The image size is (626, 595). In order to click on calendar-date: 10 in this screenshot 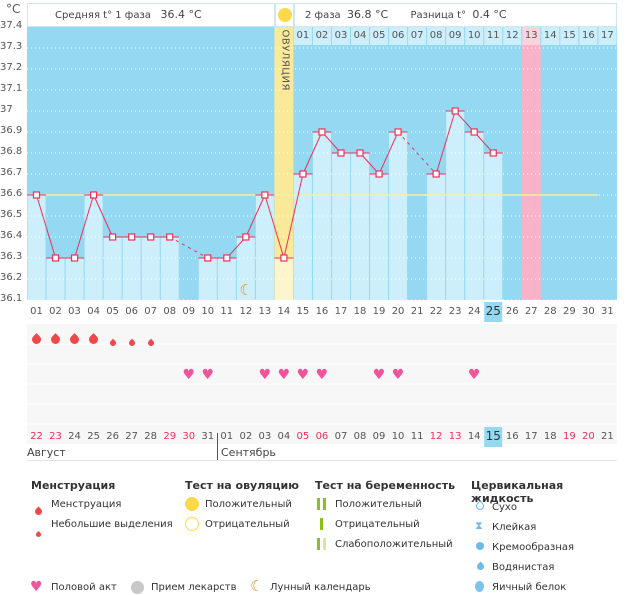, I will do `click(398, 436)`.